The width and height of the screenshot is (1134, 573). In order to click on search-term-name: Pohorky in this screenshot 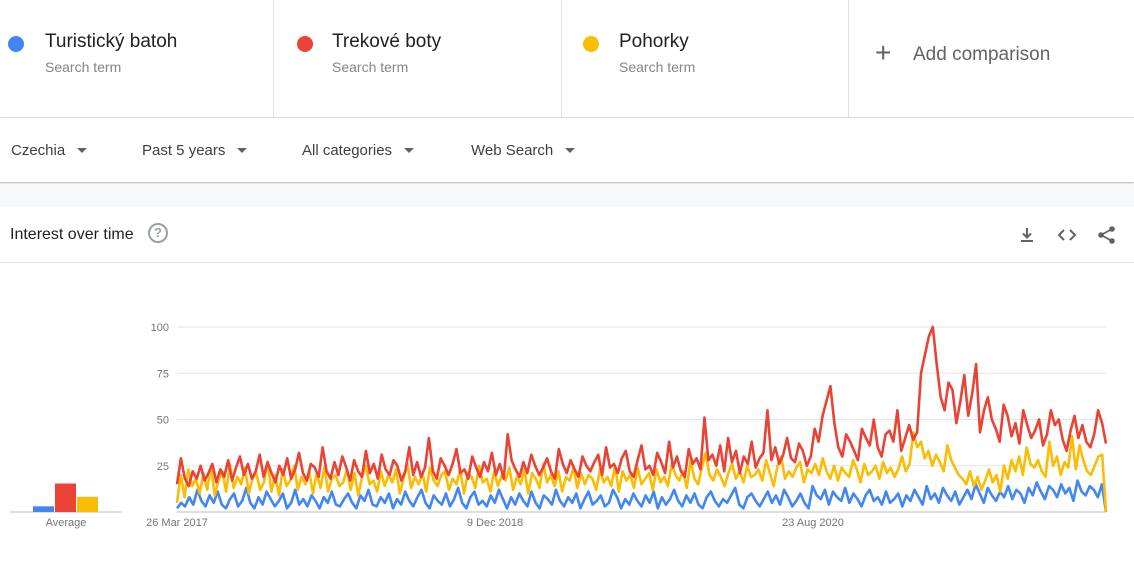, I will do `click(654, 41)`.